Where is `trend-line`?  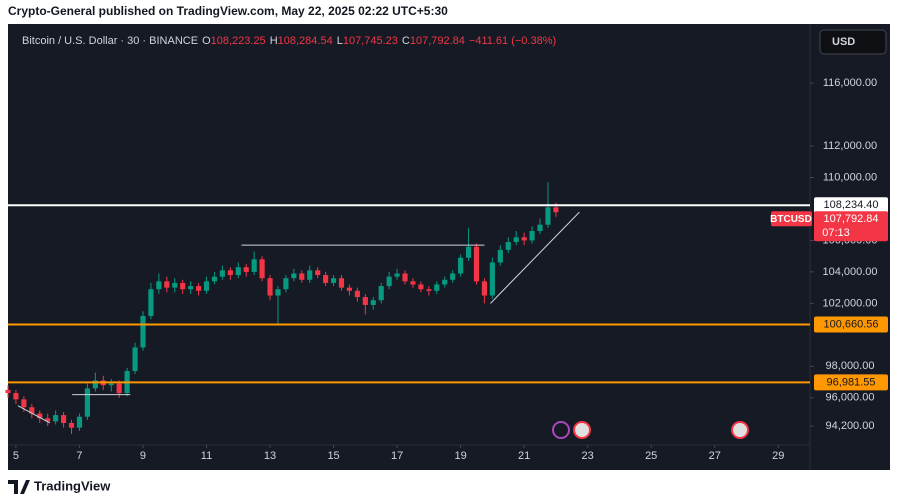
trend-line is located at coordinates (34, 414).